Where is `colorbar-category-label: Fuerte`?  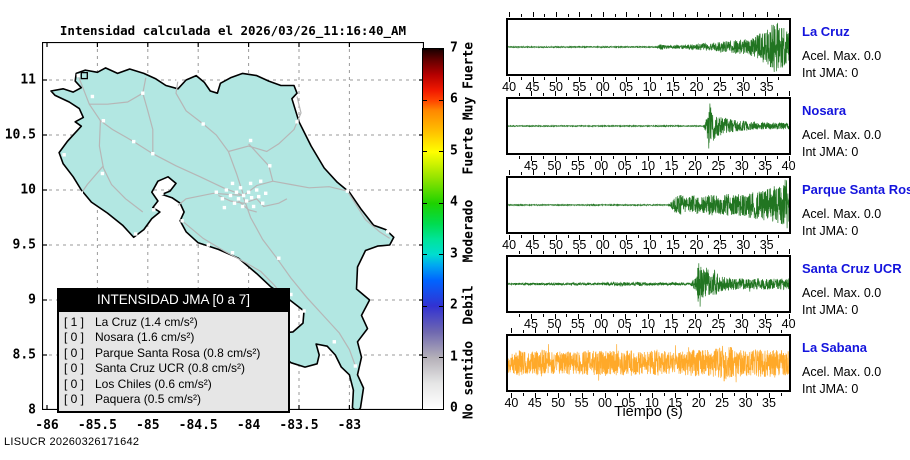
colorbar-category-label: Fuerte is located at coordinates (469, 151).